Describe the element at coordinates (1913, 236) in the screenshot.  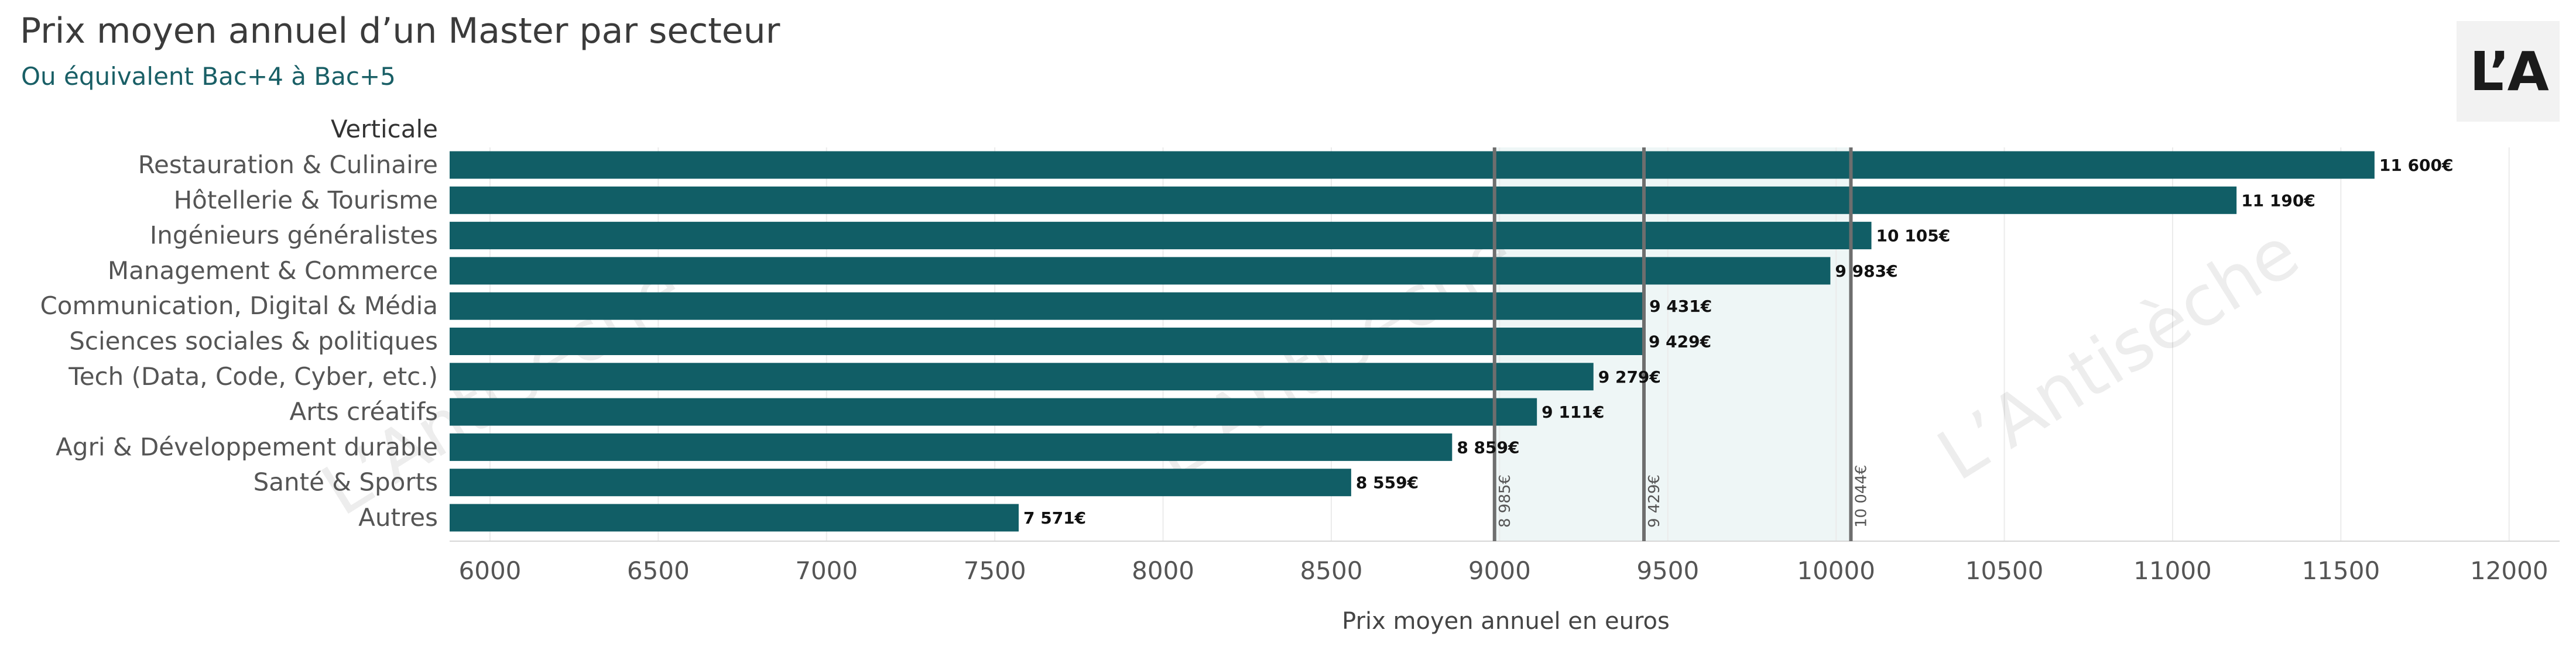
I see `value-label-2: 10 105€` at that location.